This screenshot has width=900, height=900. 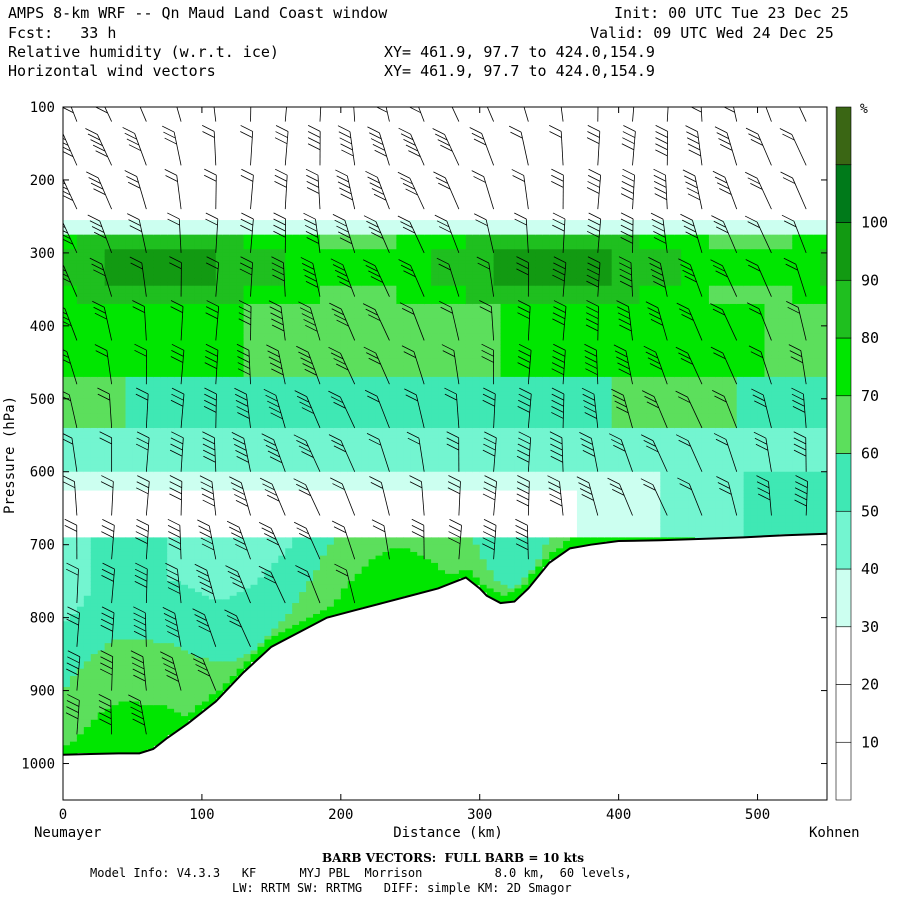 What do you see at coordinates (340, 815) in the screenshot?
I see `x-tick-label: 200` at bounding box center [340, 815].